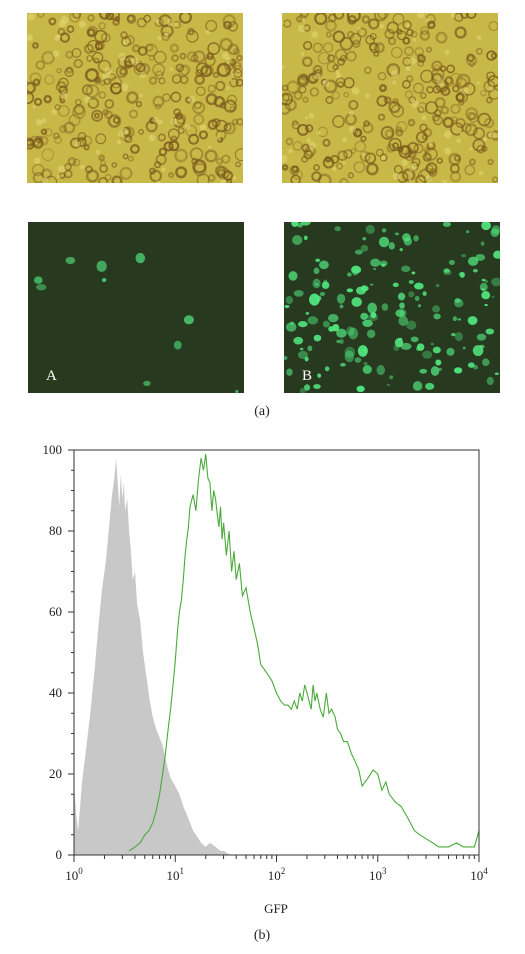  Describe the element at coordinates (262, 935) in the screenshot. I see `caption-b: (b)` at that location.